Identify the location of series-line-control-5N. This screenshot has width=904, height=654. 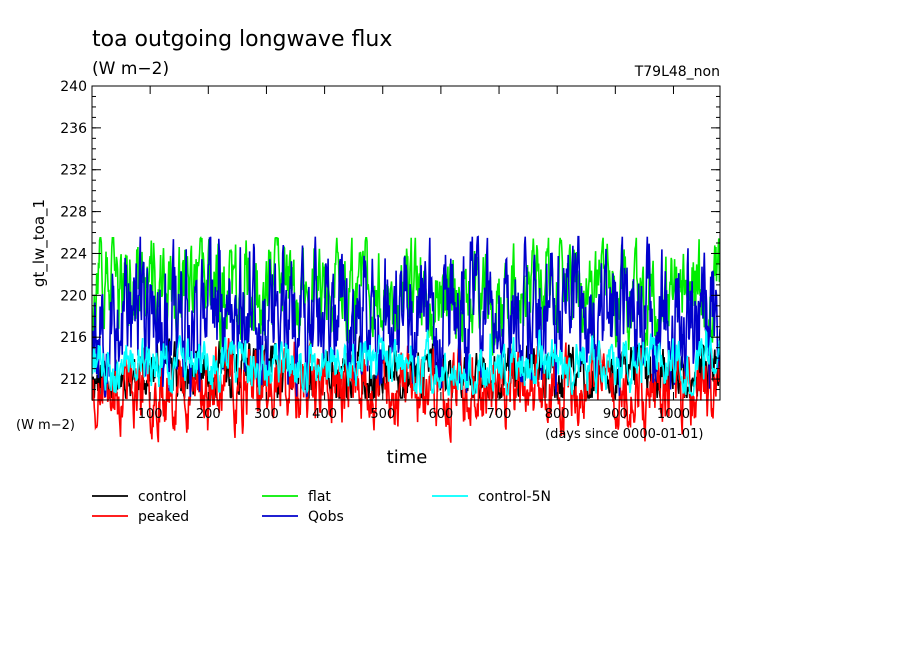
(406, 362).